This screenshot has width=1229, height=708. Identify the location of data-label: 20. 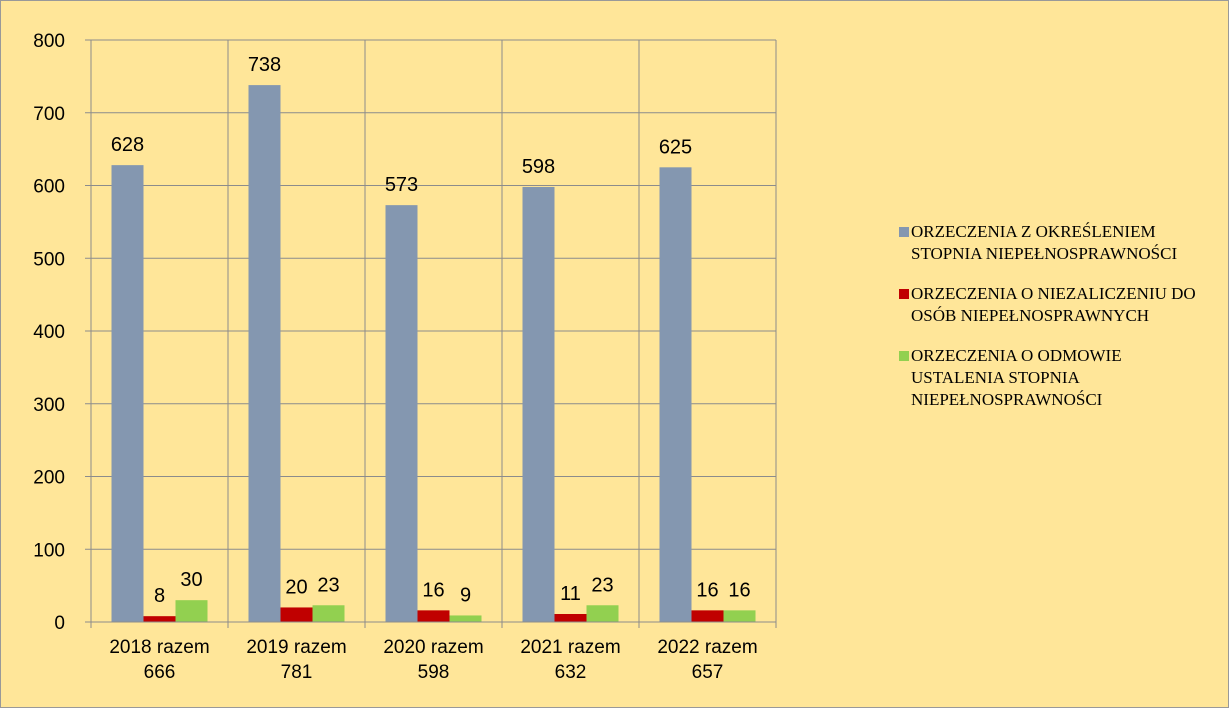
(296, 587).